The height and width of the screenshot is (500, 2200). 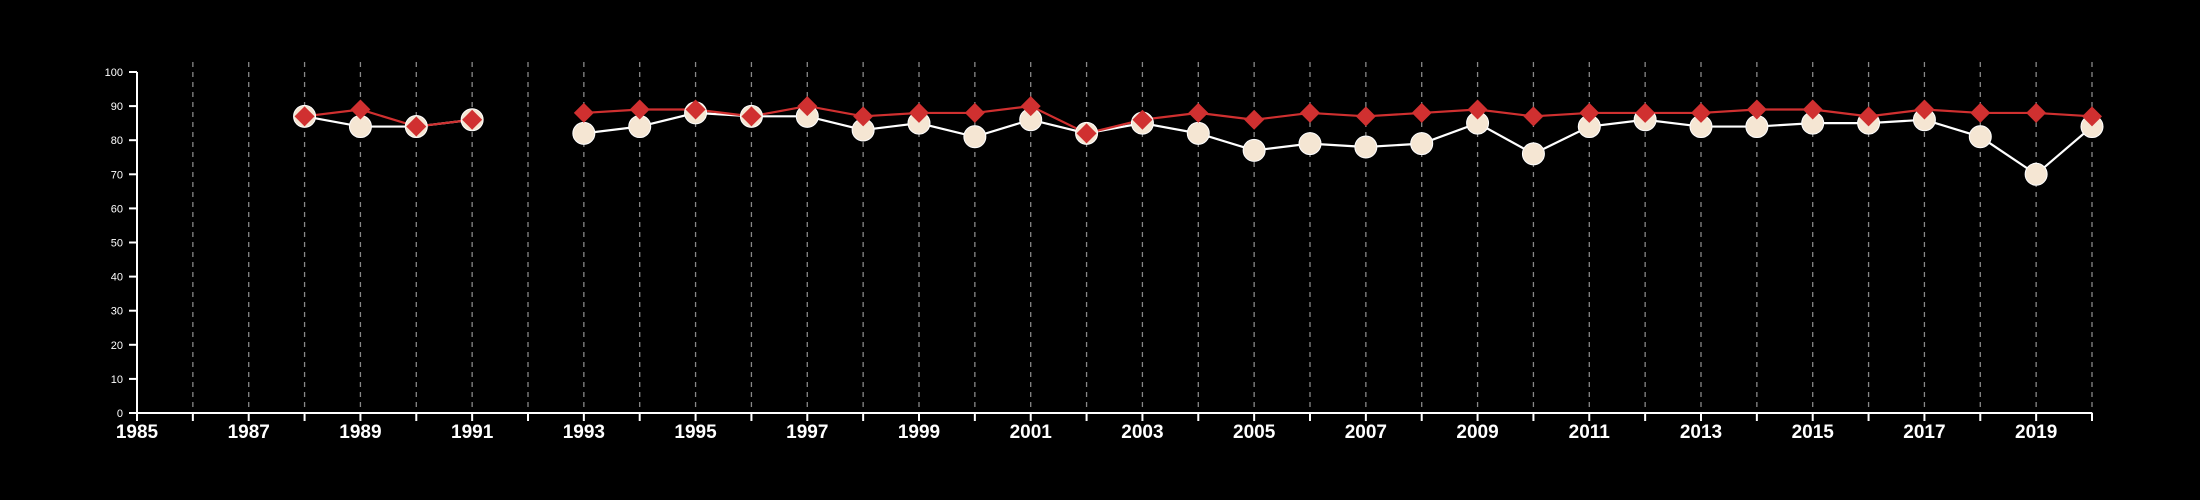 I want to click on x-tick-label: 2011, so click(x=1590, y=432).